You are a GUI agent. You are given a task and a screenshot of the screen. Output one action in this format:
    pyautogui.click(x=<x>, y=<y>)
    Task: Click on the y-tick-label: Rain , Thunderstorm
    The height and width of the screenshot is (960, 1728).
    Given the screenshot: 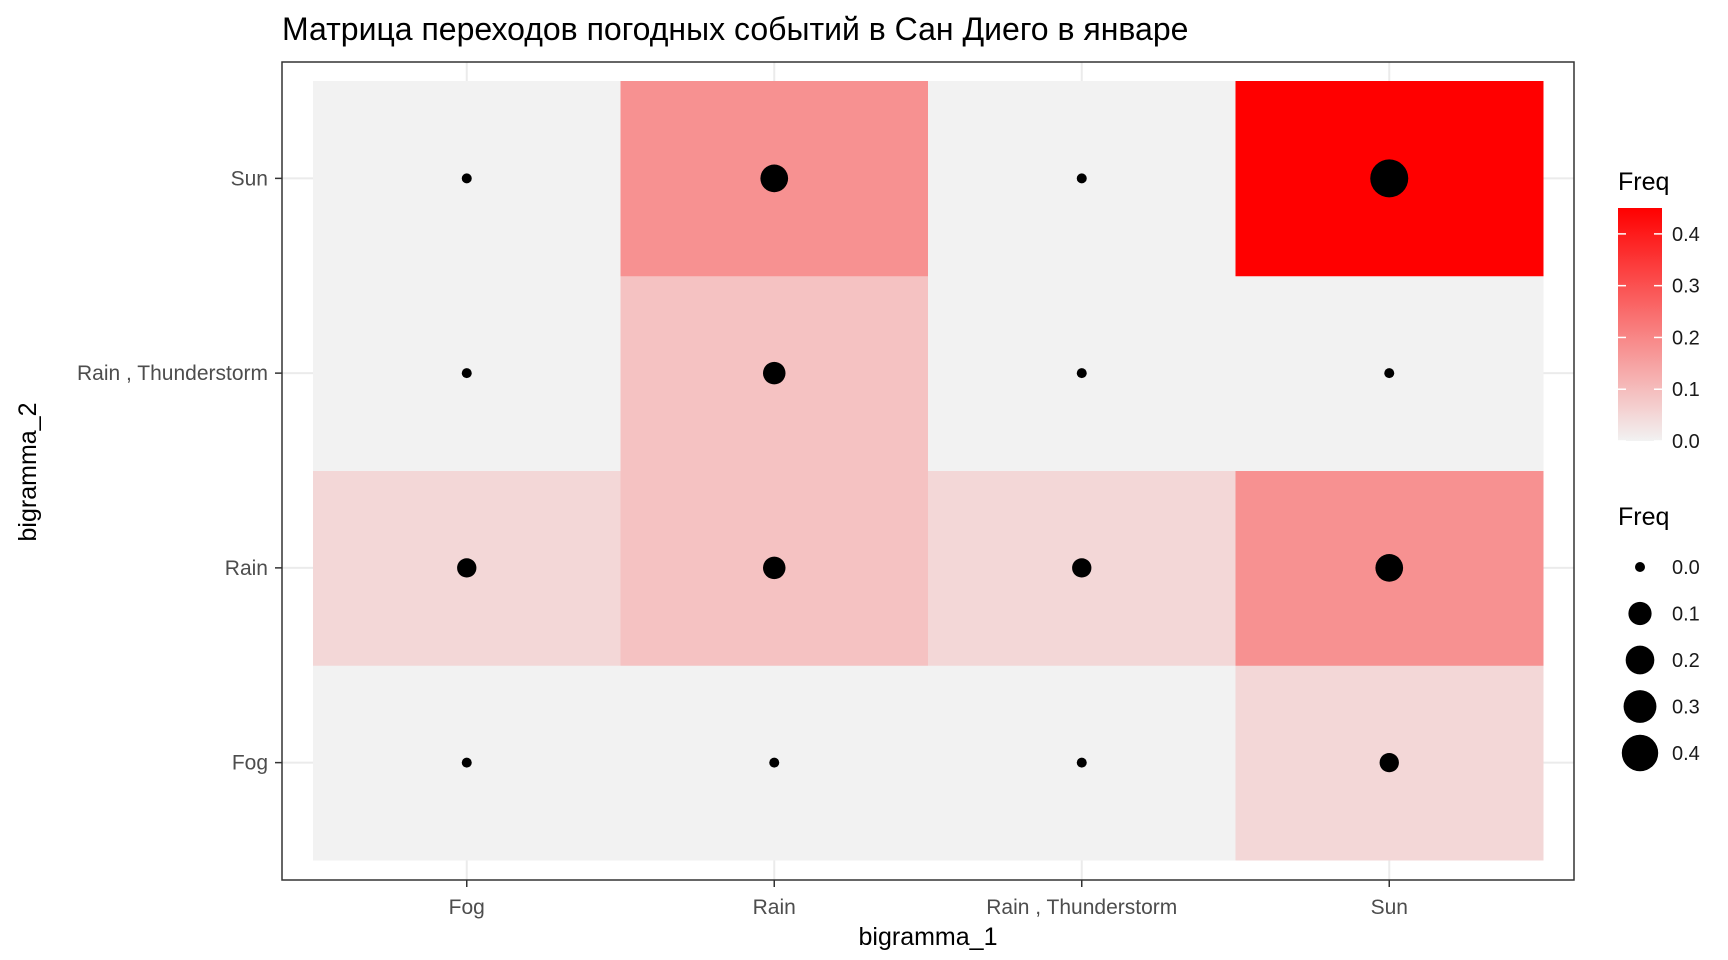 What is the action you would take?
    pyautogui.click(x=172, y=373)
    